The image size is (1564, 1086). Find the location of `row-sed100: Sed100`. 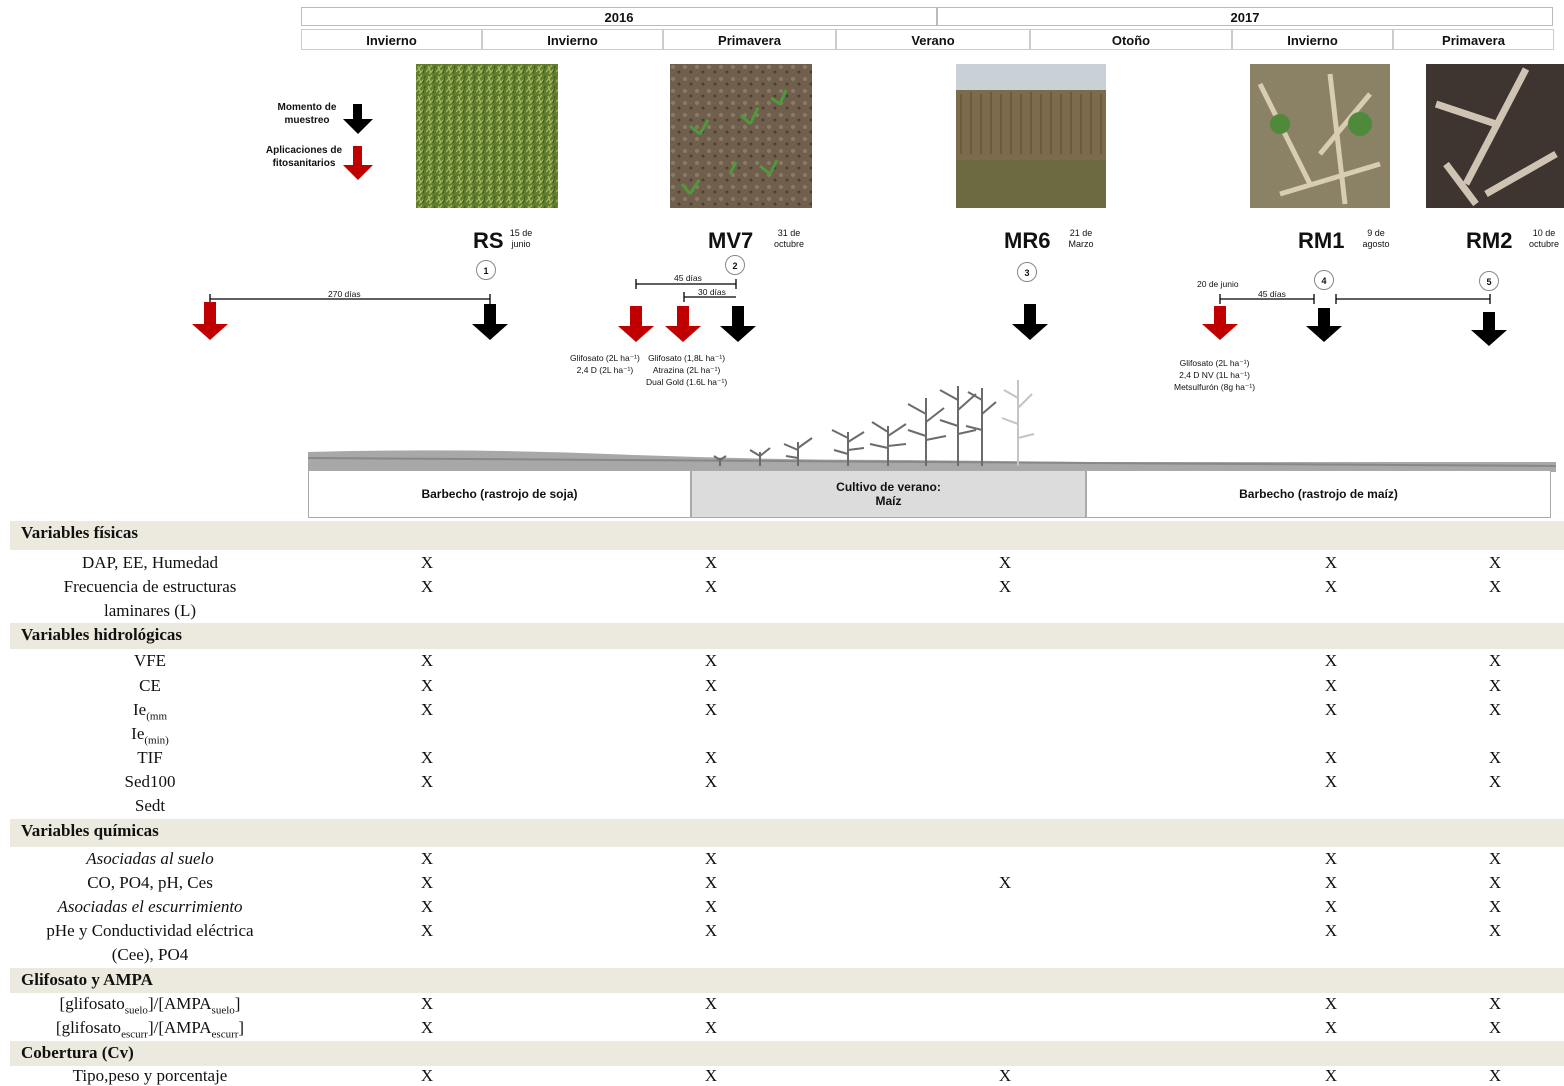

row-sed100: Sed100 is located at coordinates (150, 781).